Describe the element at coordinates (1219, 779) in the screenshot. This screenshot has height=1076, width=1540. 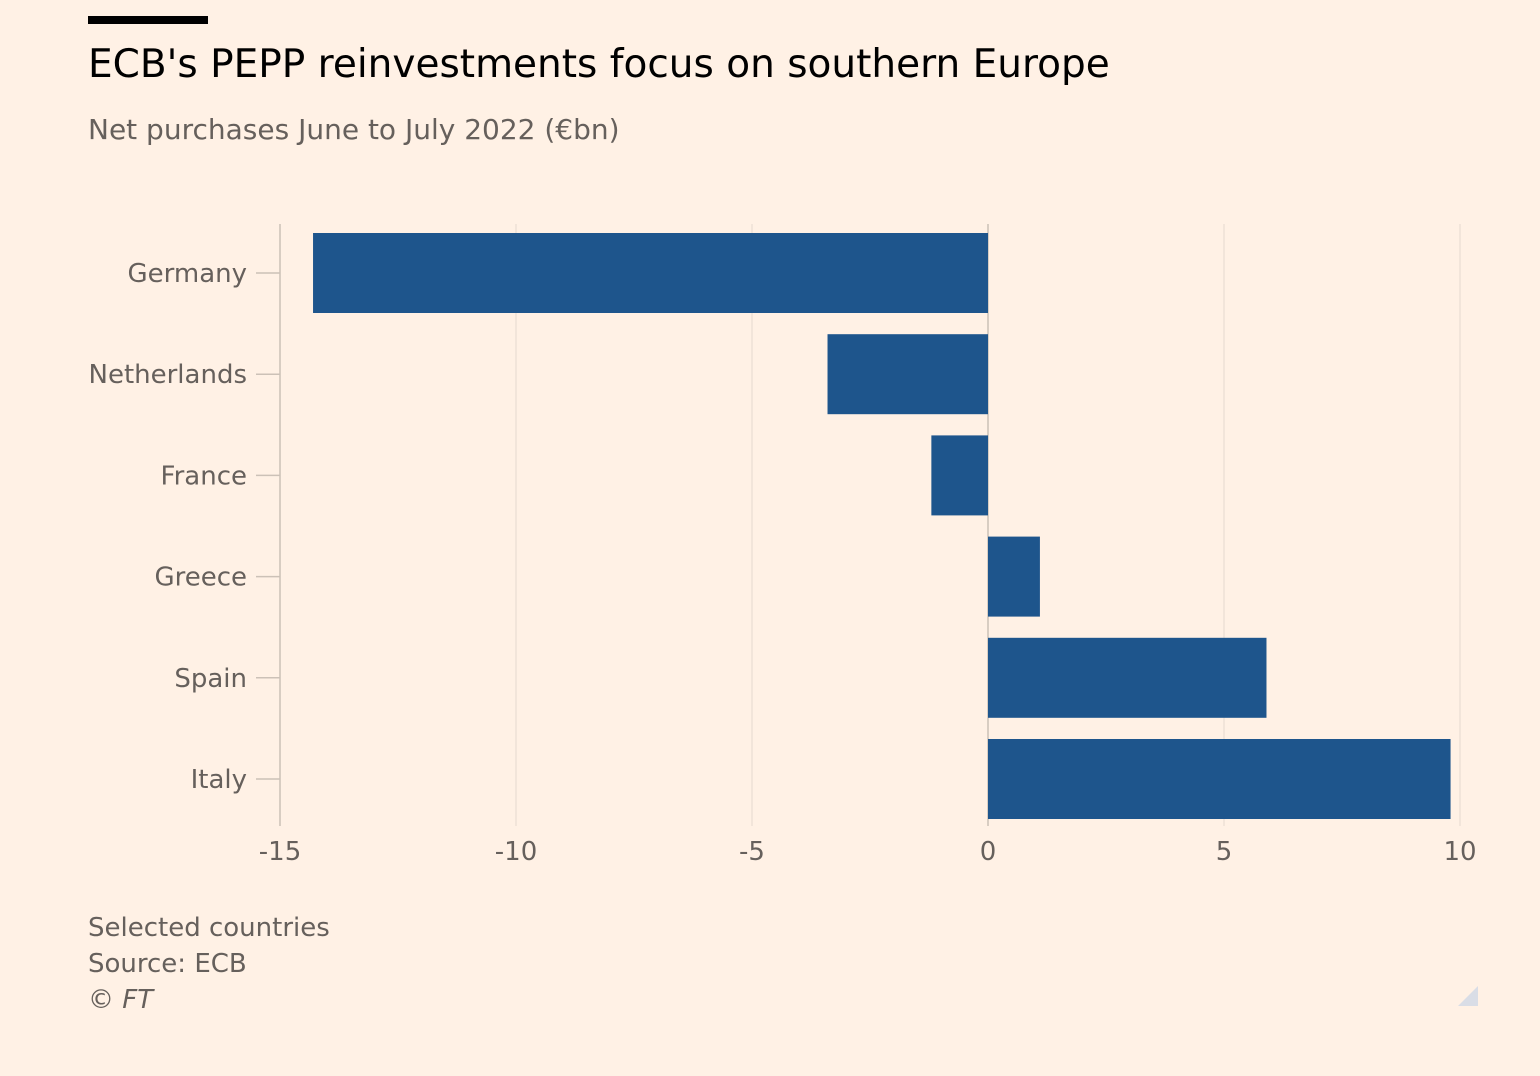
I see `bar-italy` at that location.